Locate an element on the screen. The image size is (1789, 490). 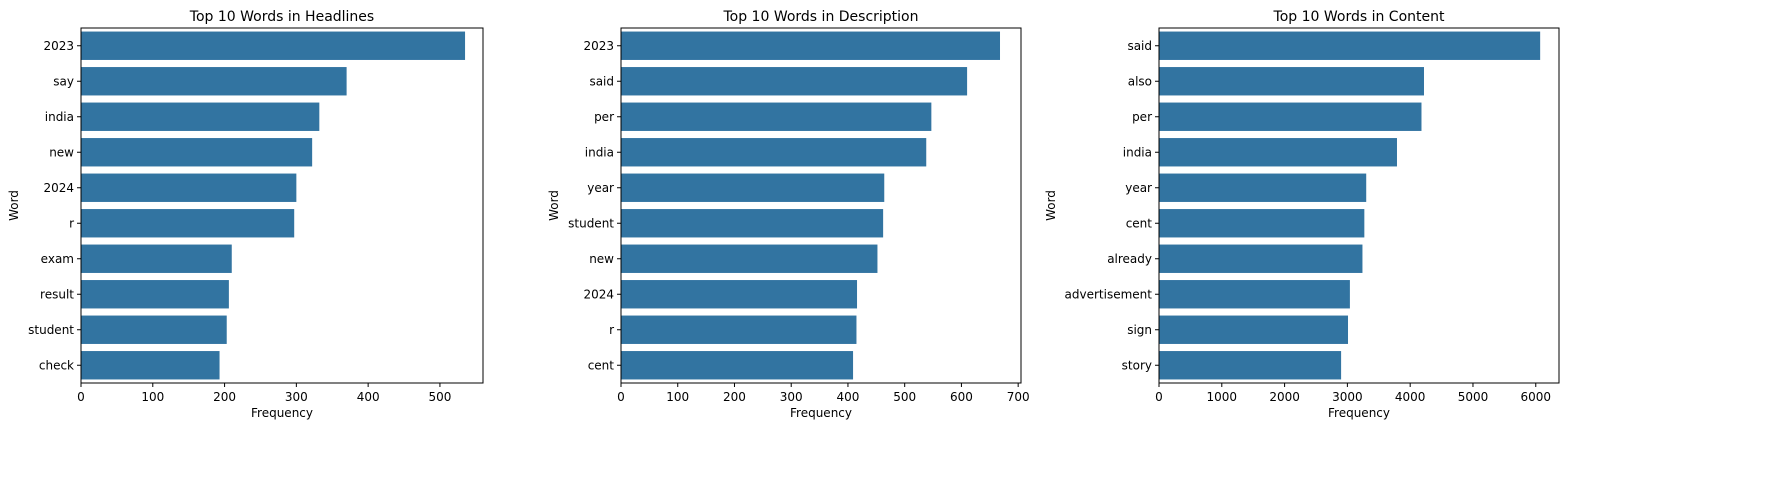
bar-result is located at coordinates (155, 294).